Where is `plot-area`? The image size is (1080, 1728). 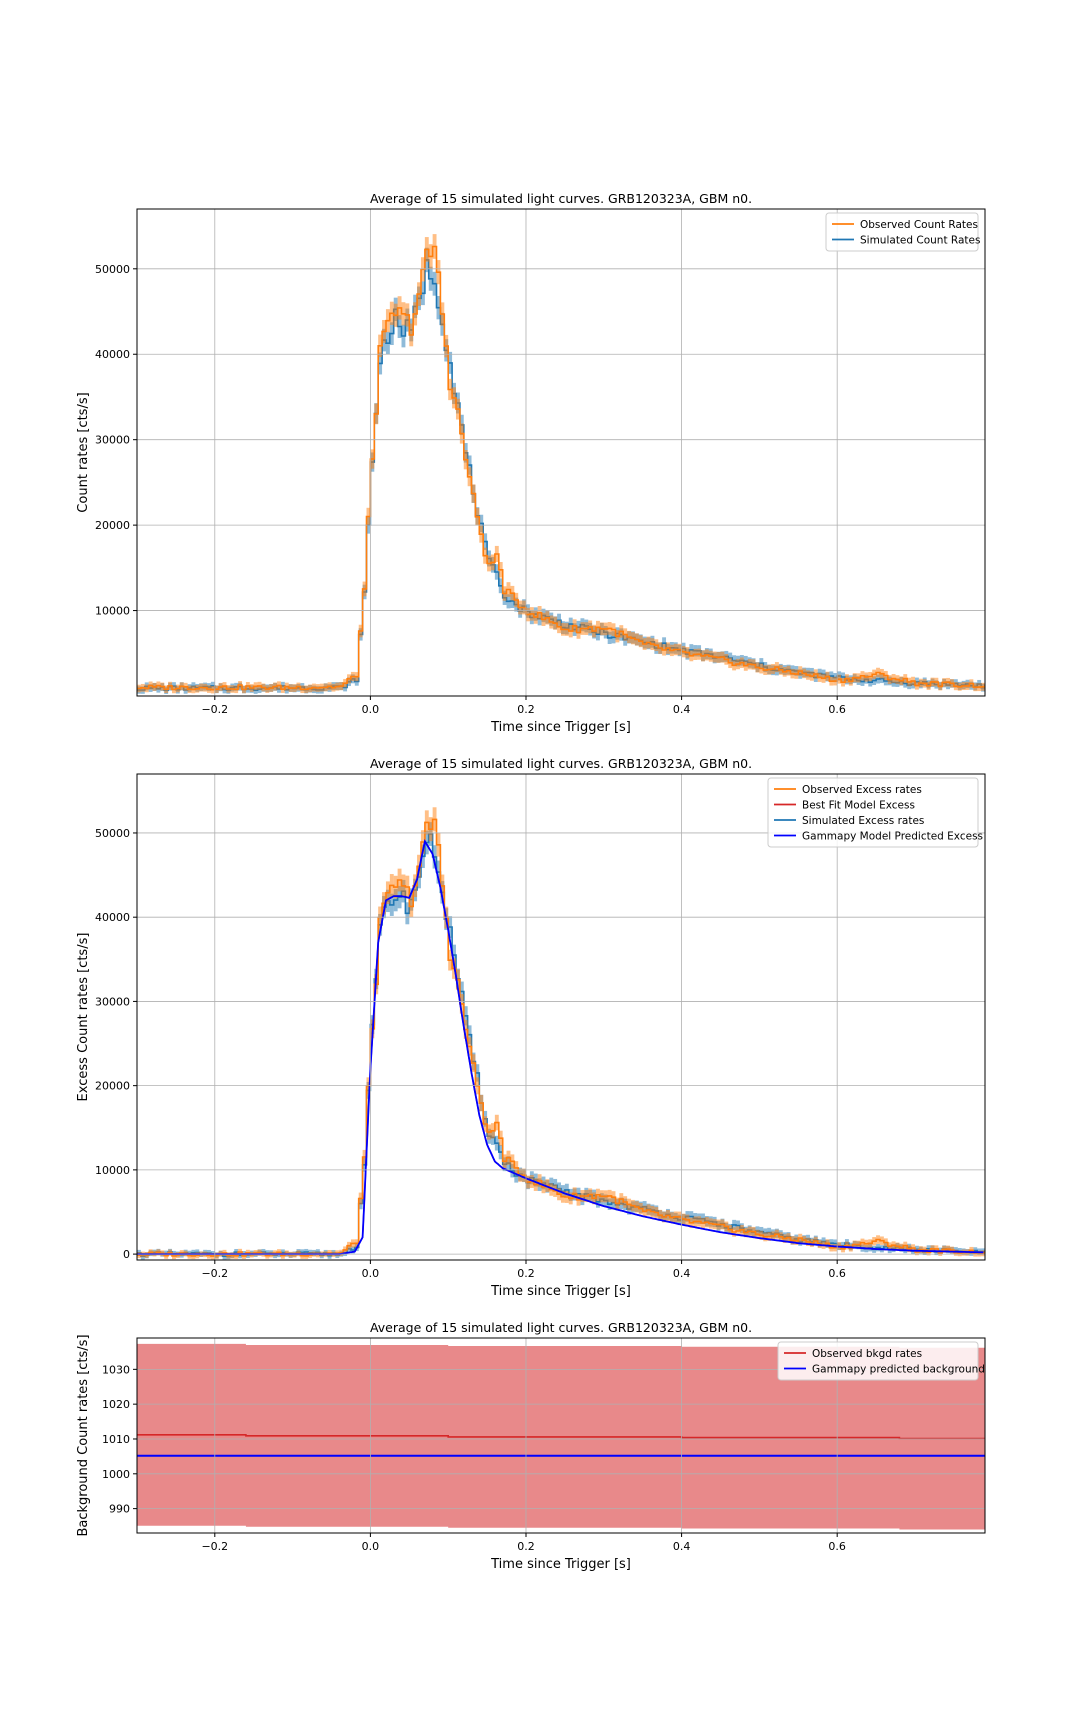 plot-area is located at coordinates (561, 1436).